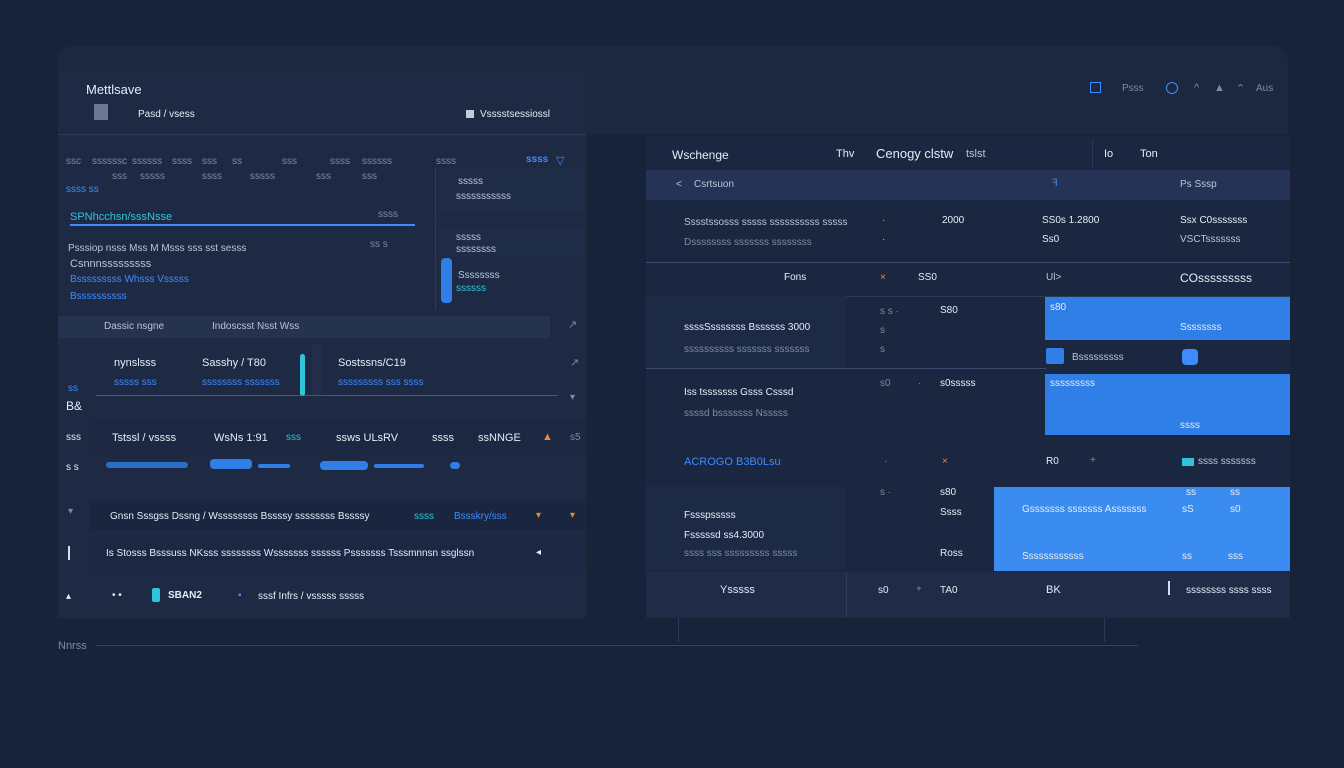  What do you see at coordinates (1109, 154) in the screenshot?
I see `right-col: Io` at bounding box center [1109, 154].